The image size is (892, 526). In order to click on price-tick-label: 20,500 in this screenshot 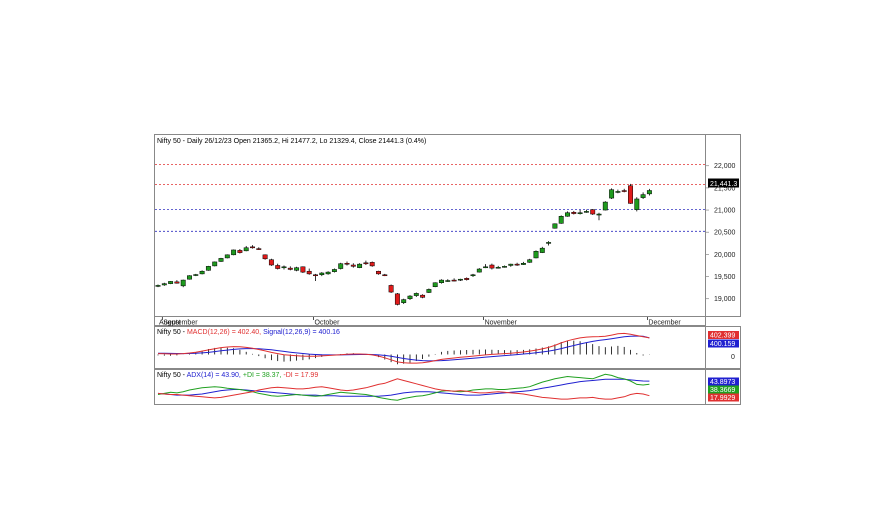, I will do `click(725, 233)`.